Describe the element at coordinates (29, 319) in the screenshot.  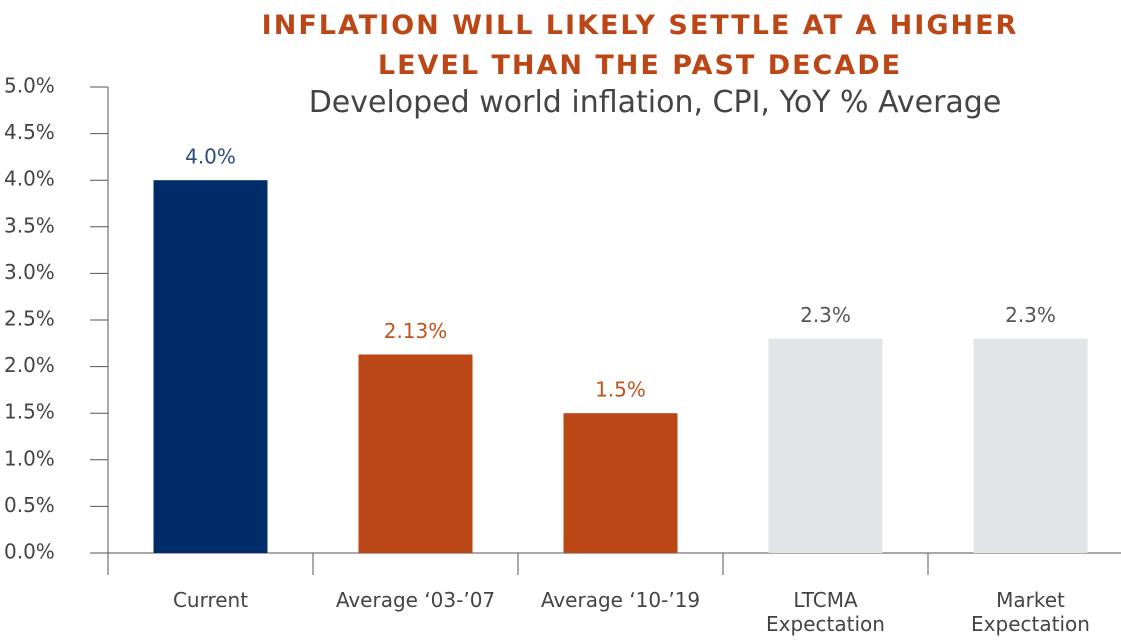
I see `y-tick-label: 2.5%` at that location.